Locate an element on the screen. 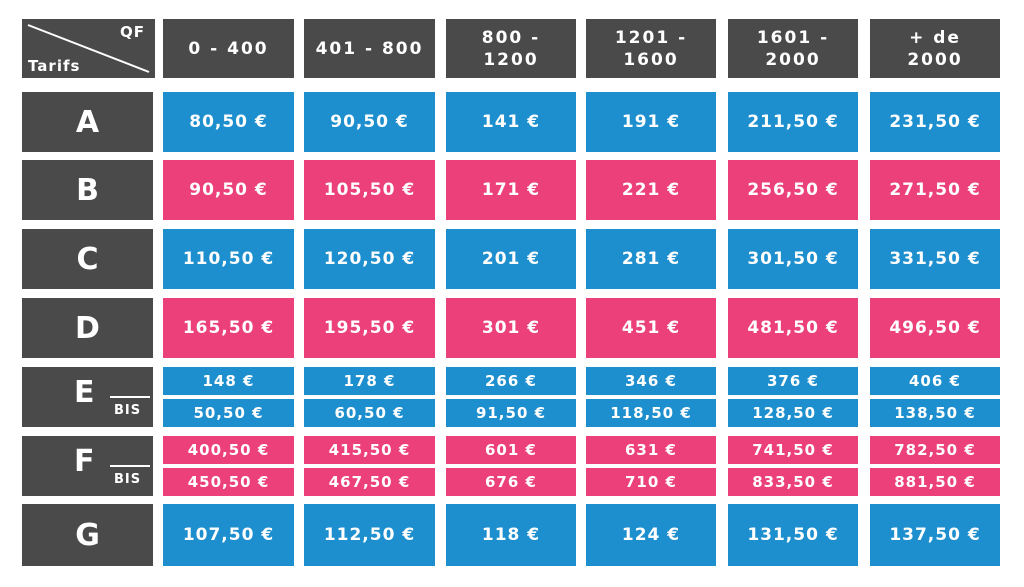  tariff-bis-value: 91,50 € is located at coordinates (511, 413).